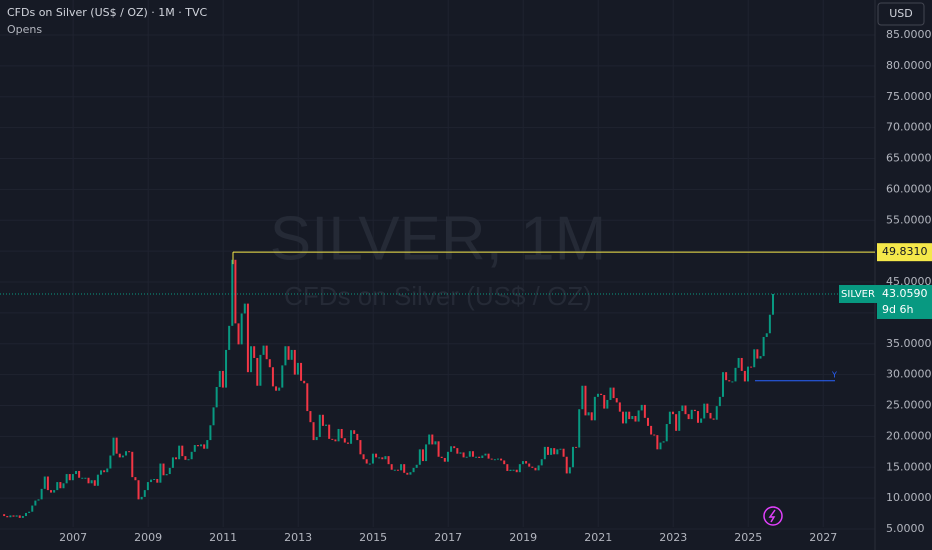 The image size is (932, 550). Describe the element at coordinates (748, 537) in the screenshot. I see `x-tick-label: 2025` at that location.